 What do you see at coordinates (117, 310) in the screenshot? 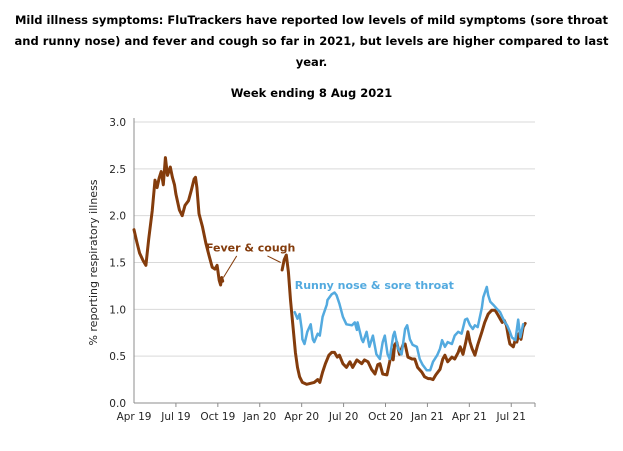
I see `y-tick-label: 1.0` at bounding box center [117, 310].